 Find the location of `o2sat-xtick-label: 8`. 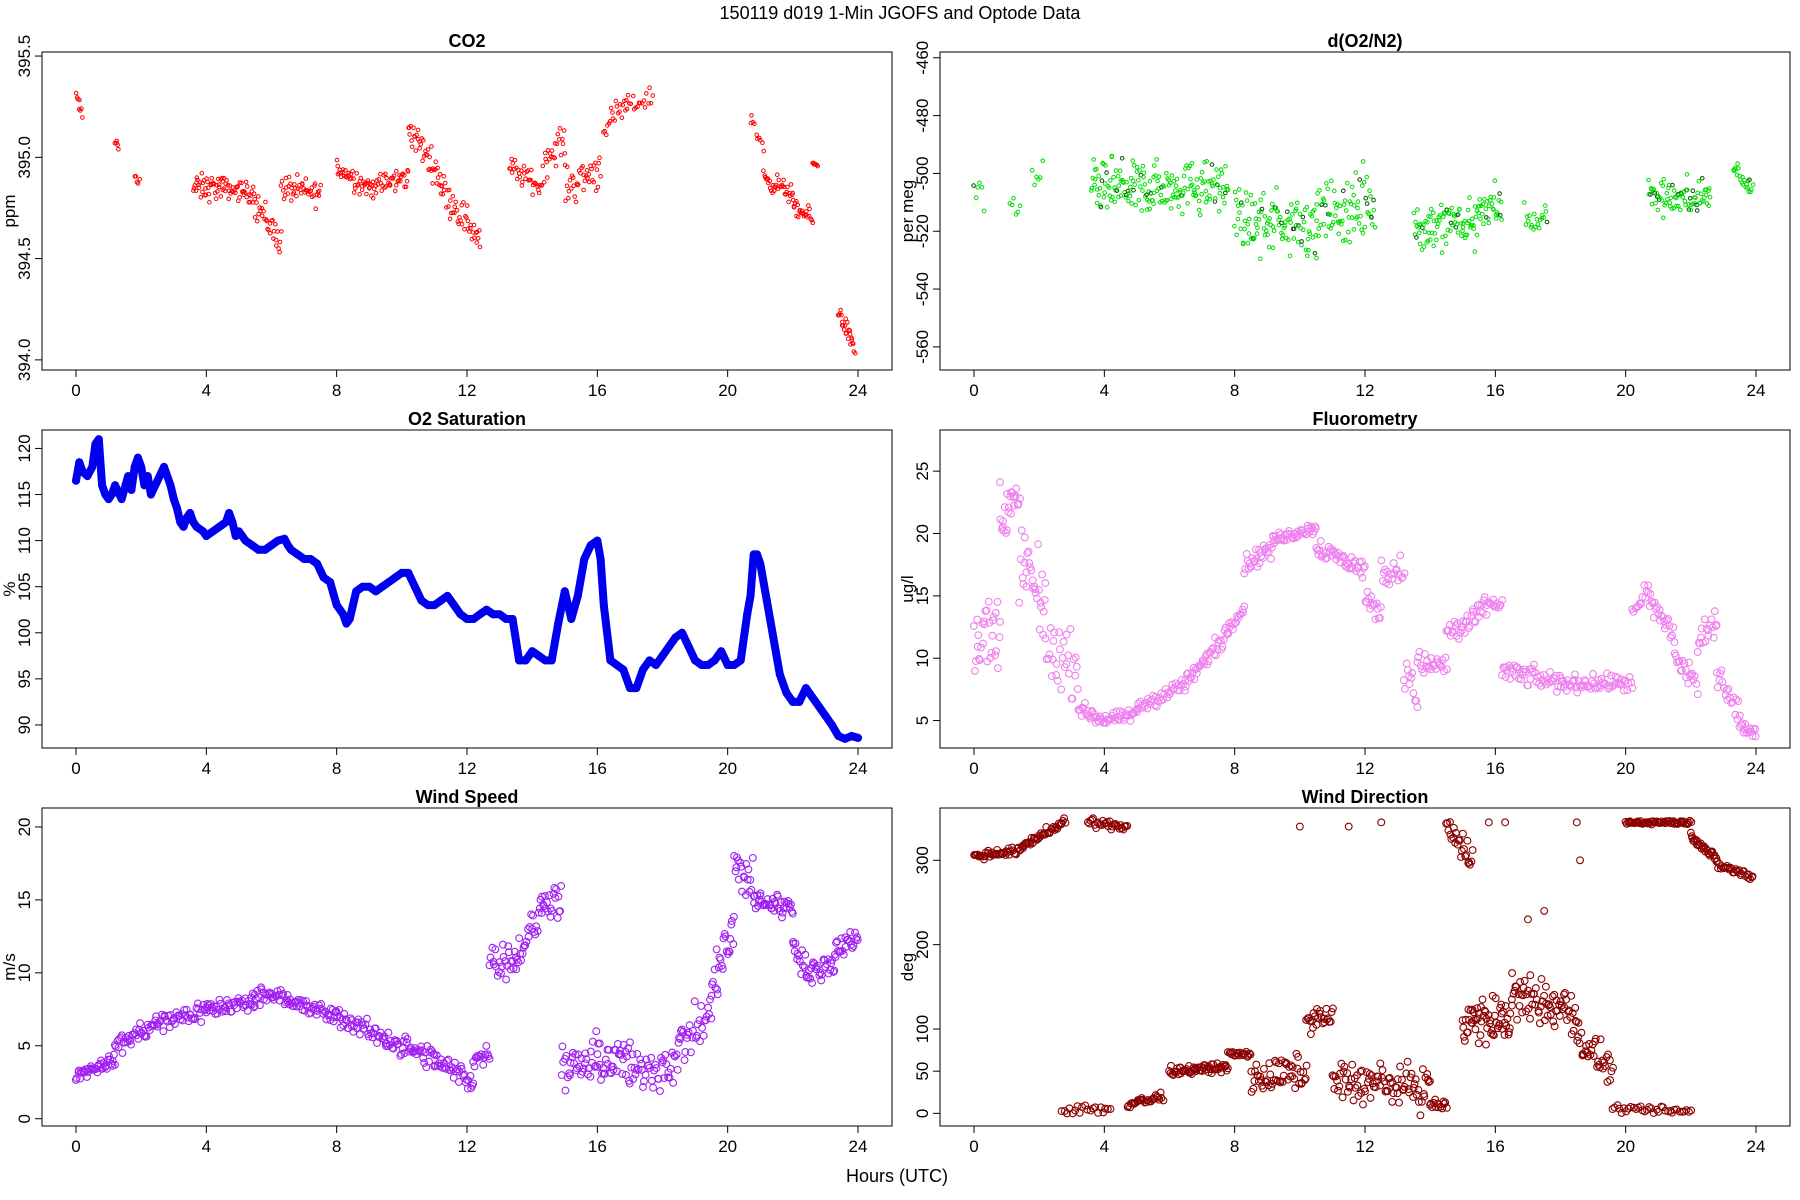

o2sat-xtick-label: 8 is located at coordinates (336, 768).